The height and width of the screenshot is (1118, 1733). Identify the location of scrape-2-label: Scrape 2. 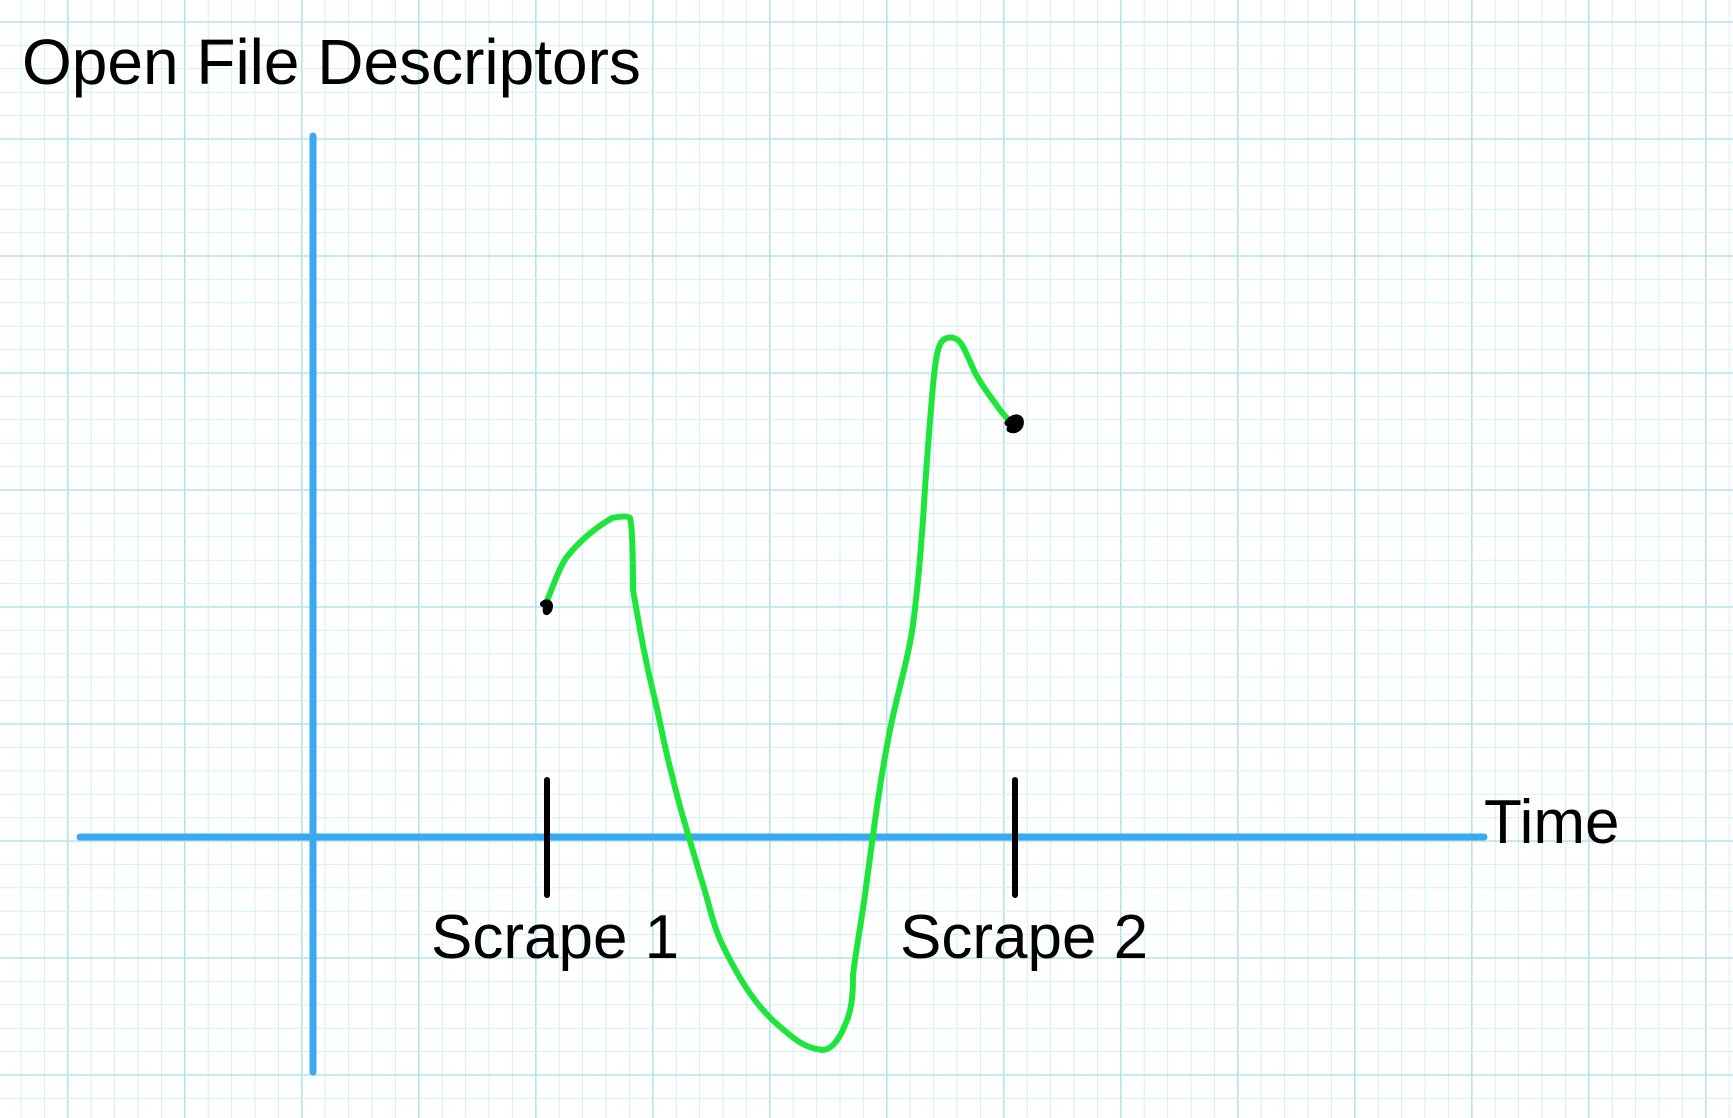
(1024, 937).